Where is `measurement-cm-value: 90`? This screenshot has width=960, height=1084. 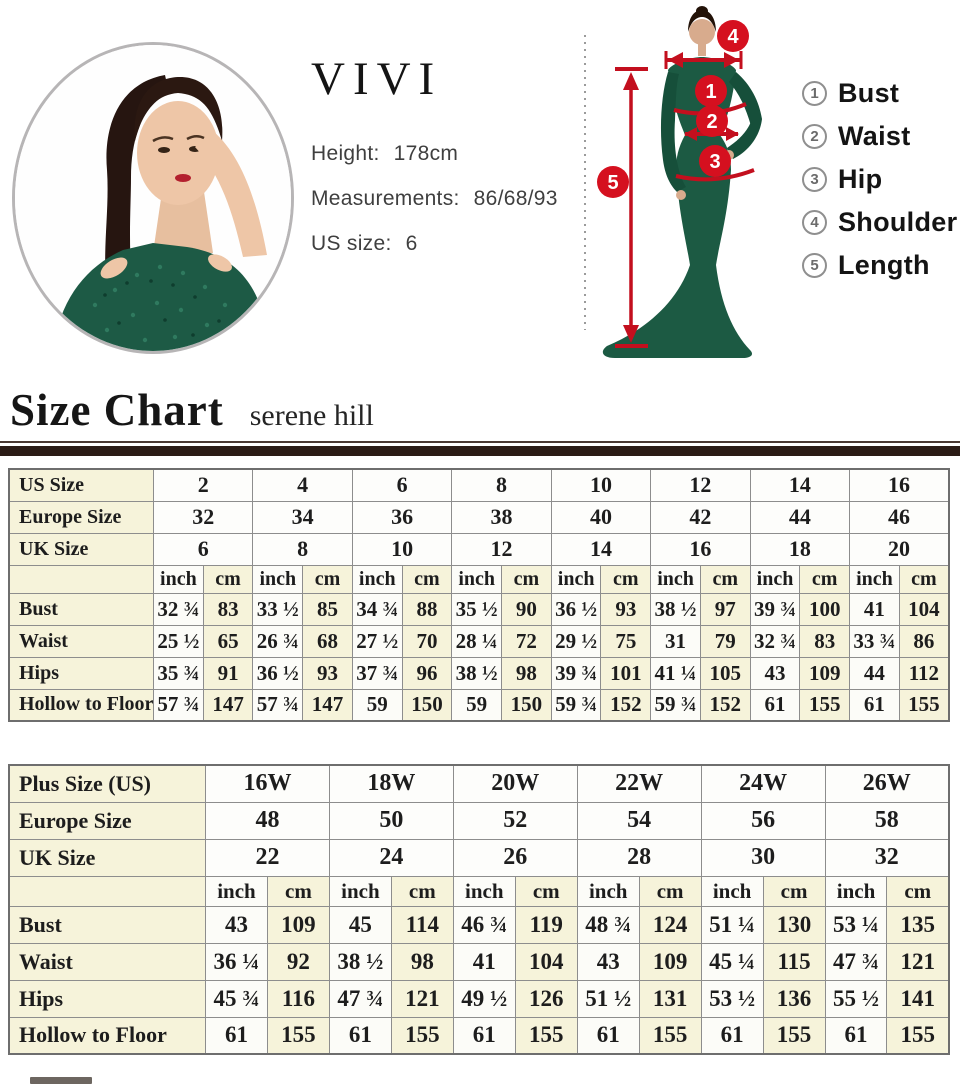 measurement-cm-value: 90 is located at coordinates (526, 609).